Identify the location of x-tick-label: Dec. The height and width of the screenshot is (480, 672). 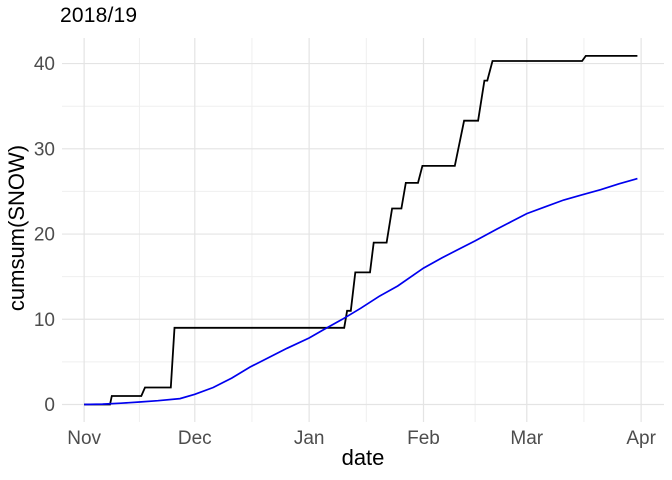
(195, 438).